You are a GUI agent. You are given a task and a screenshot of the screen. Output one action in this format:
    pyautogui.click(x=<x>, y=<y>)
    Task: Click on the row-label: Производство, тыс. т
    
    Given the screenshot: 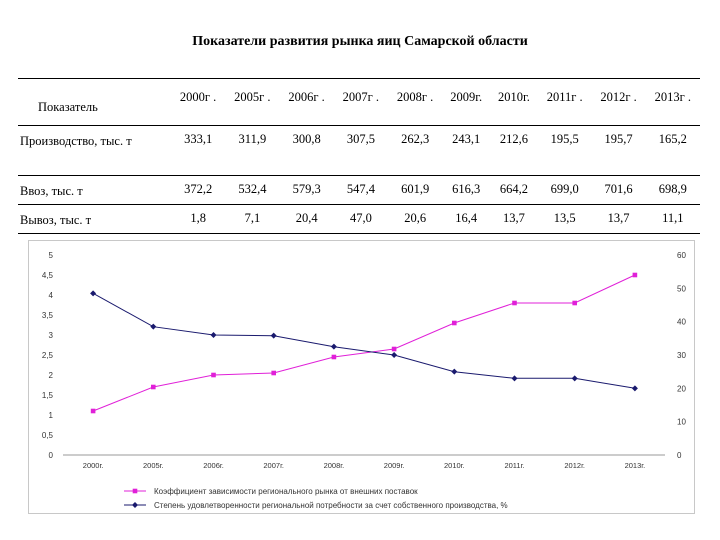 What is the action you would take?
    pyautogui.click(x=94, y=150)
    